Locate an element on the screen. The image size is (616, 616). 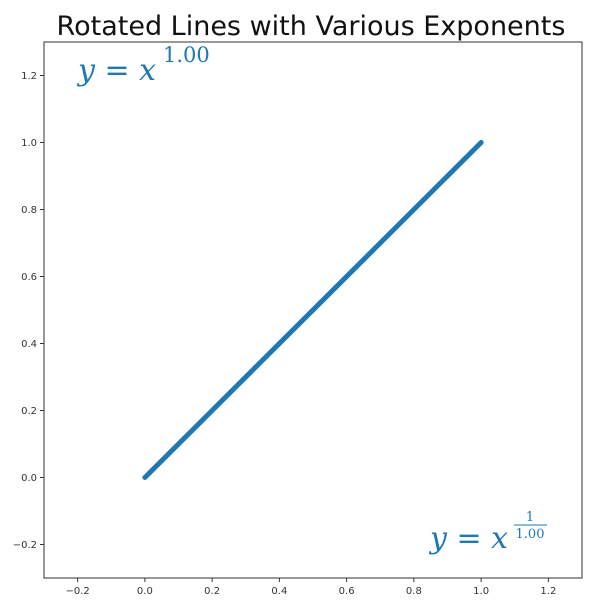
y-tick-label: 0.0 is located at coordinates (29, 478).